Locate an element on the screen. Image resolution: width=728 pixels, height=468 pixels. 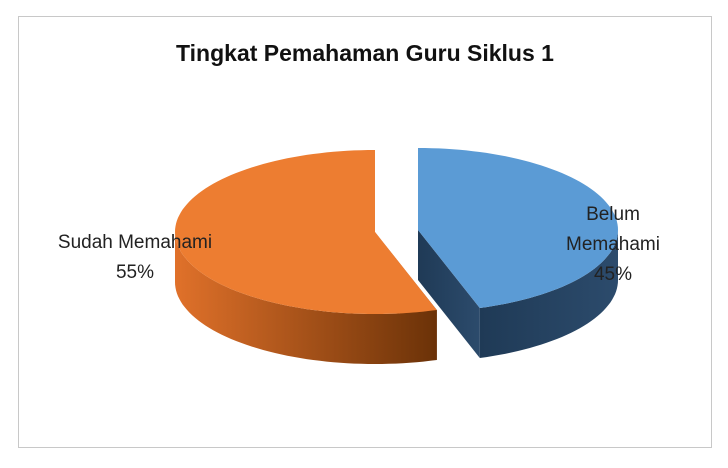
chart-title: Tingkat Pemahaman Guru Siklus 1 is located at coordinates (365, 53).